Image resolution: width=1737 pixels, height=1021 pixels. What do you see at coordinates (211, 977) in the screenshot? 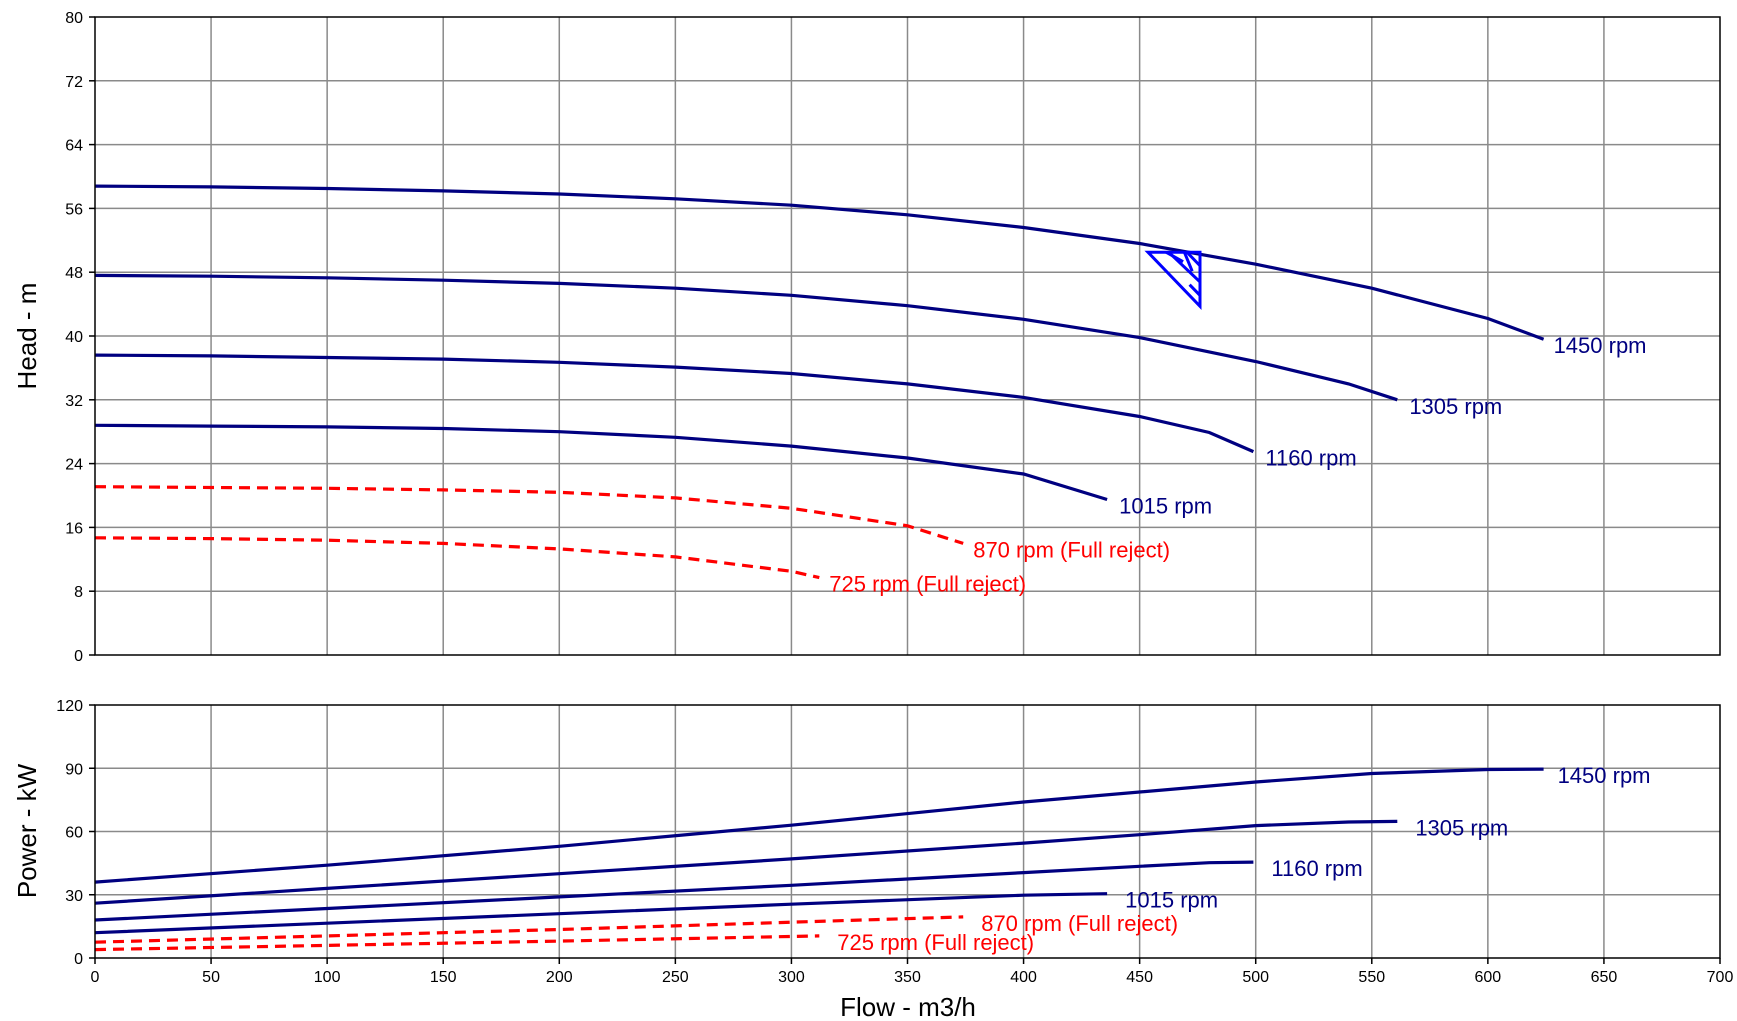
I see `x-tick-label: 50` at bounding box center [211, 977].